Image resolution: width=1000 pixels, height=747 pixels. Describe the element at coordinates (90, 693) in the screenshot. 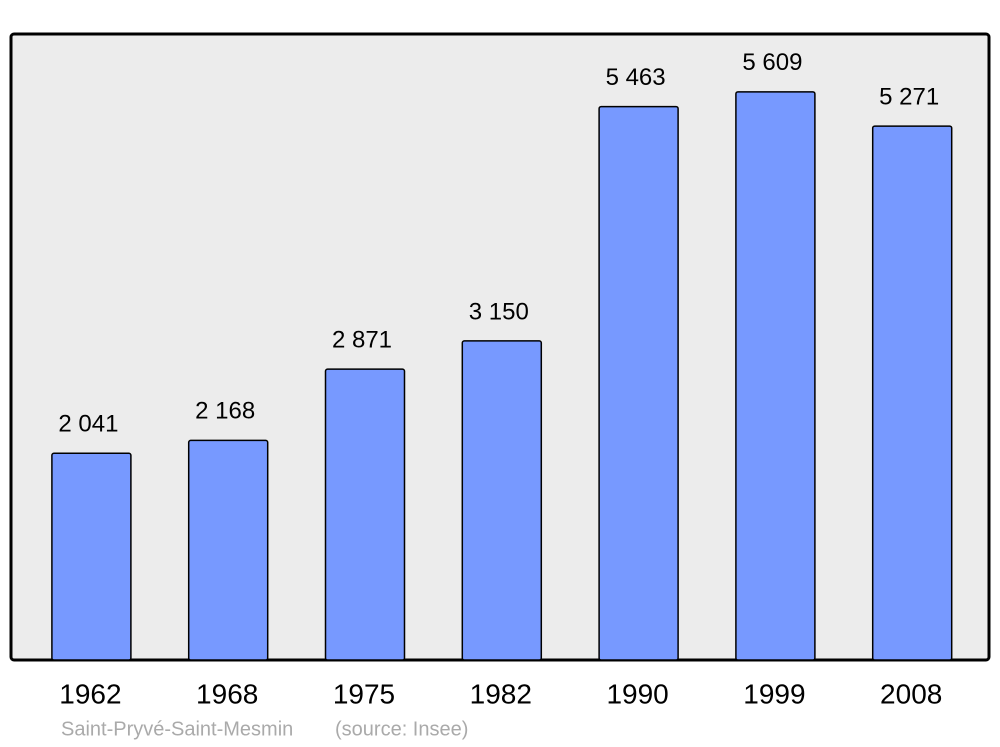

I see `x-tick-label: 1962` at that location.